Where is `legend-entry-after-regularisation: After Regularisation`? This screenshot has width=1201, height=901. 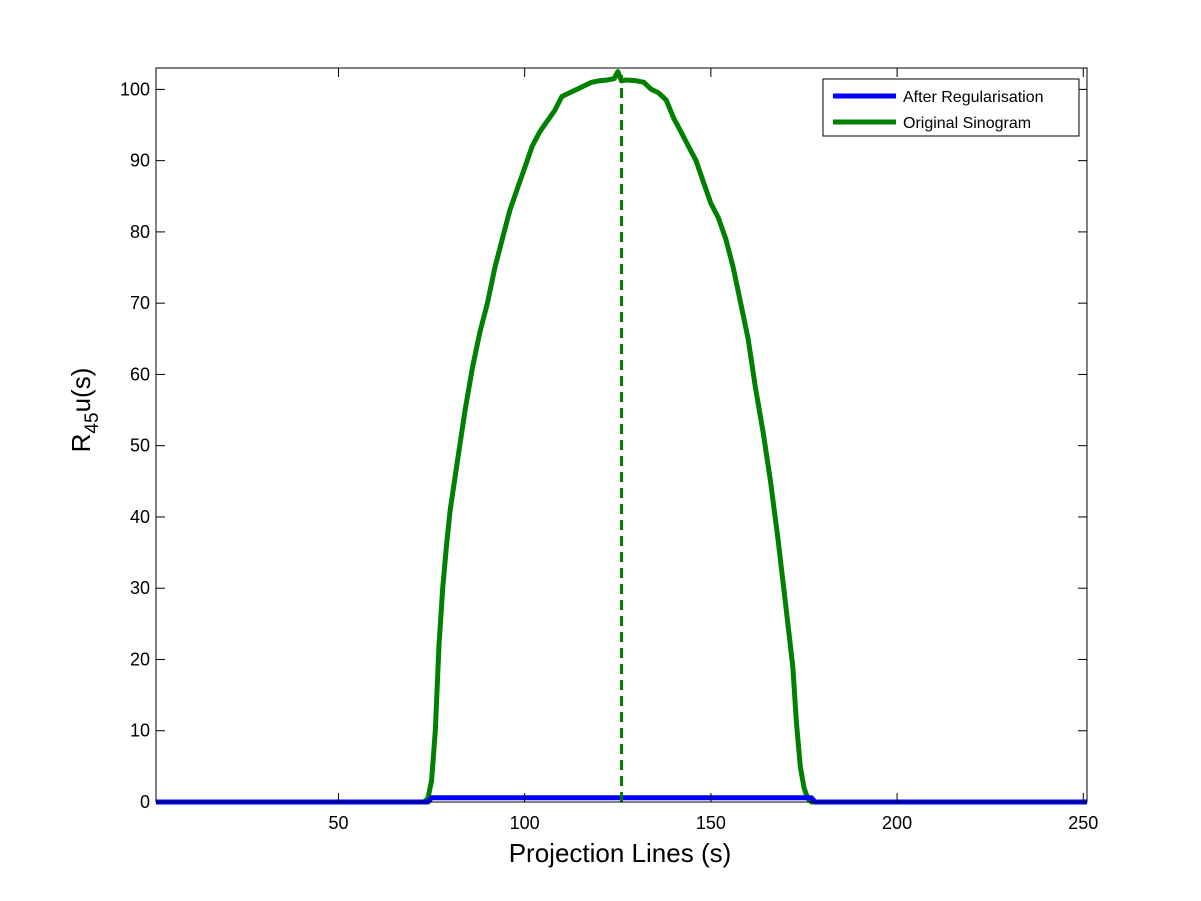 legend-entry-after-regularisation: After Regularisation is located at coordinates (973, 97).